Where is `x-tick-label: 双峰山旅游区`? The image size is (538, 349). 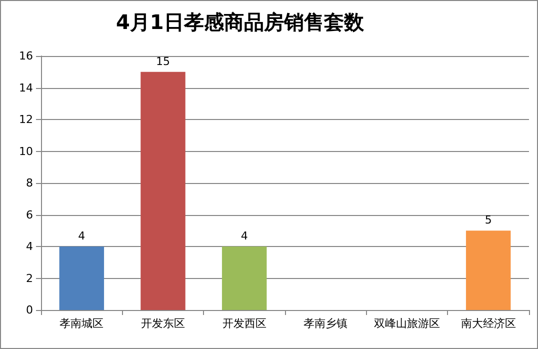 x-tick-label: 双峰山旅游区 is located at coordinates (407, 323).